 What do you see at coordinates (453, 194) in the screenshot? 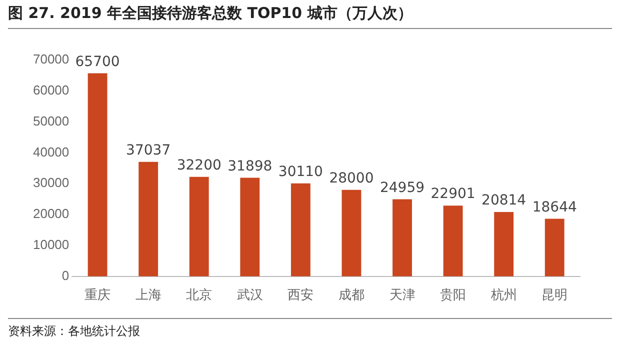
I see `data-label: 22901` at bounding box center [453, 194].